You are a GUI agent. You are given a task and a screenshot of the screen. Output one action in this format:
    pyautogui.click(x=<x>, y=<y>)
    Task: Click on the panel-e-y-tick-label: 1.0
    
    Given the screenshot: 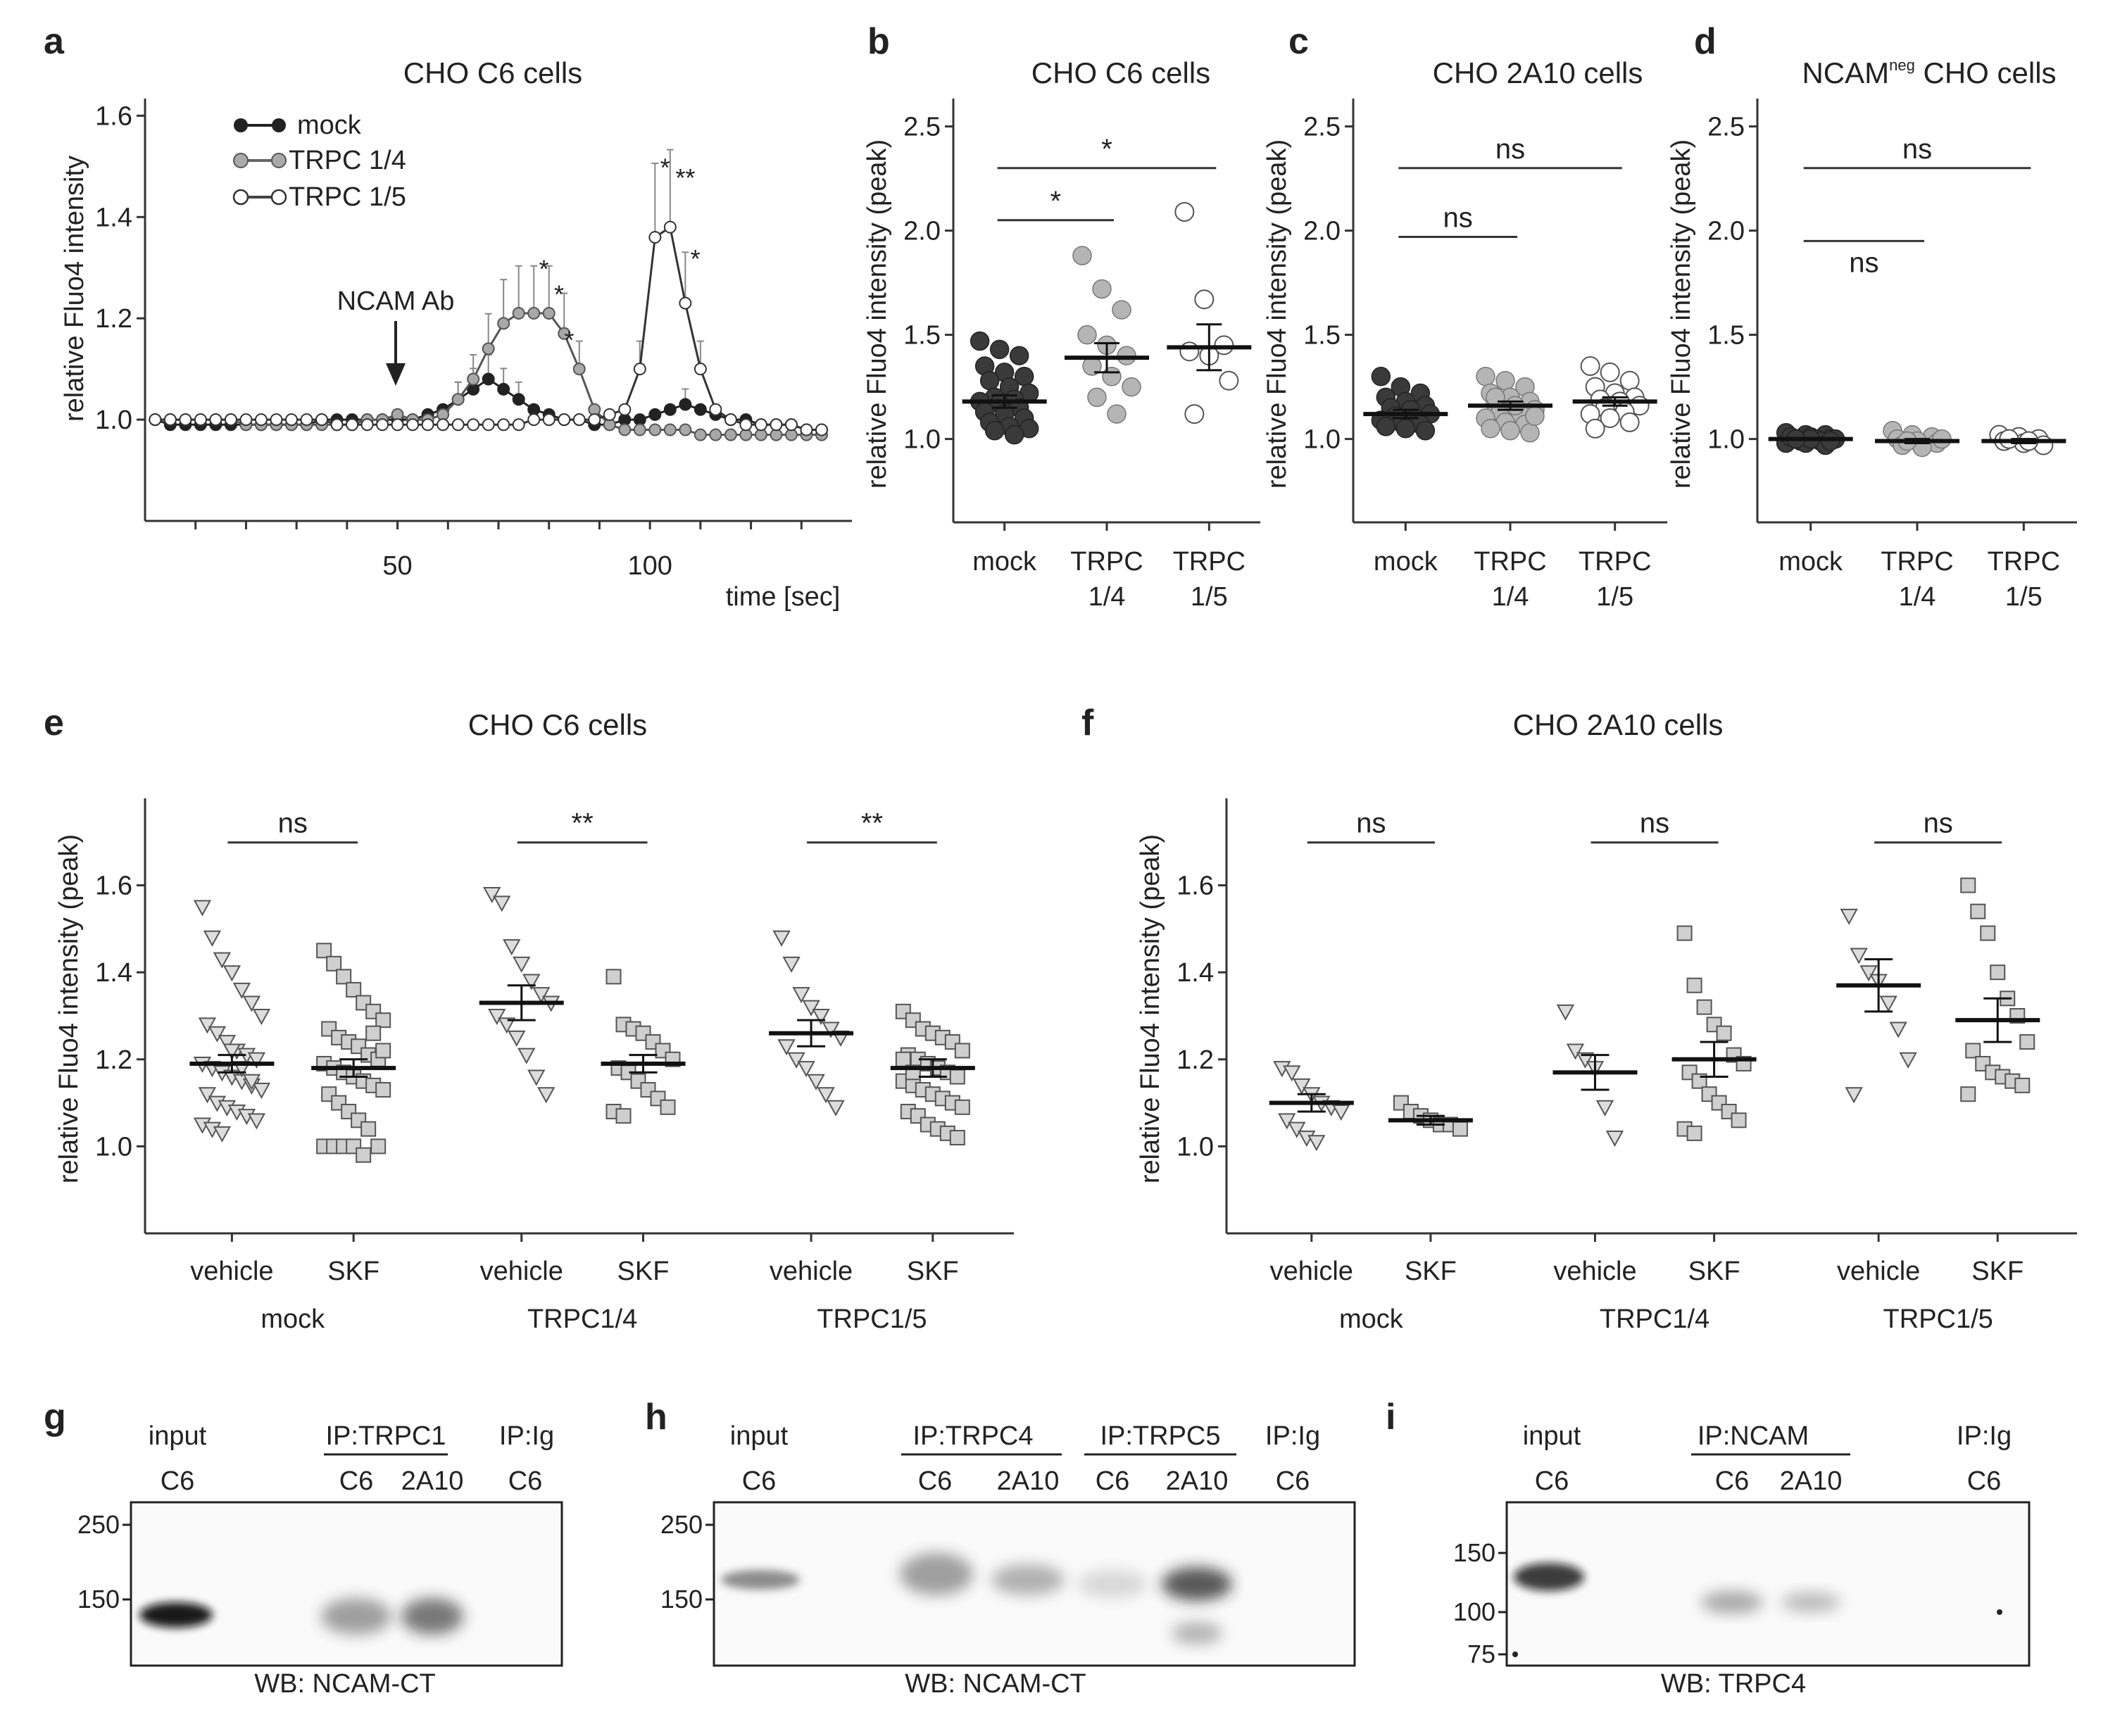 What is the action you would take?
    pyautogui.click(x=113, y=1147)
    